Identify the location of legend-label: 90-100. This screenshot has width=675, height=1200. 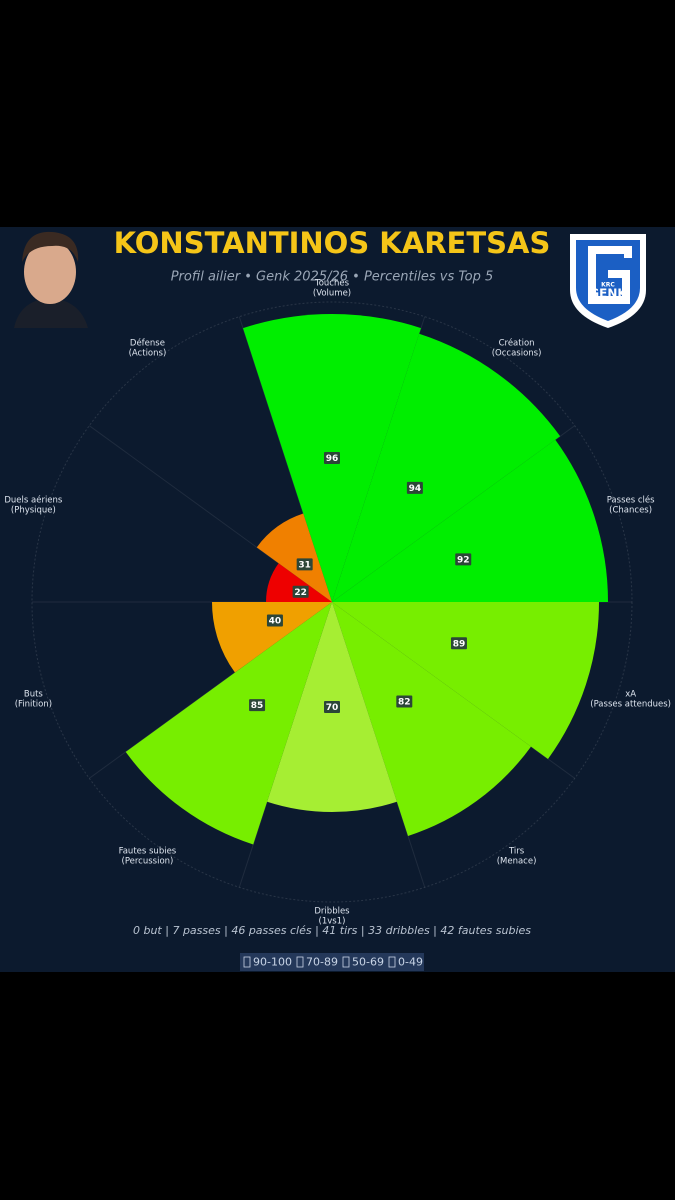
(272, 962).